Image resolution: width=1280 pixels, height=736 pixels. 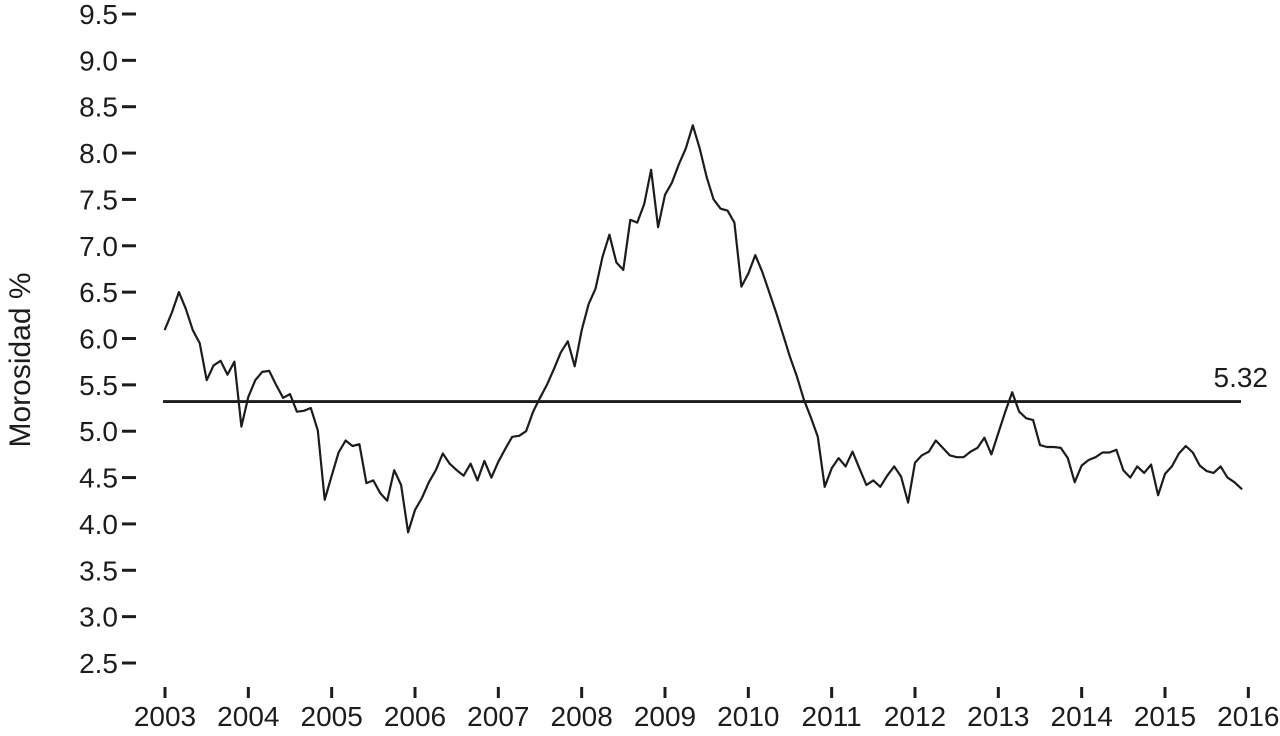 What do you see at coordinates (248, 716) in the screenshot?
I see `x-tick-label: 2004` at bounding box center [248, 716].